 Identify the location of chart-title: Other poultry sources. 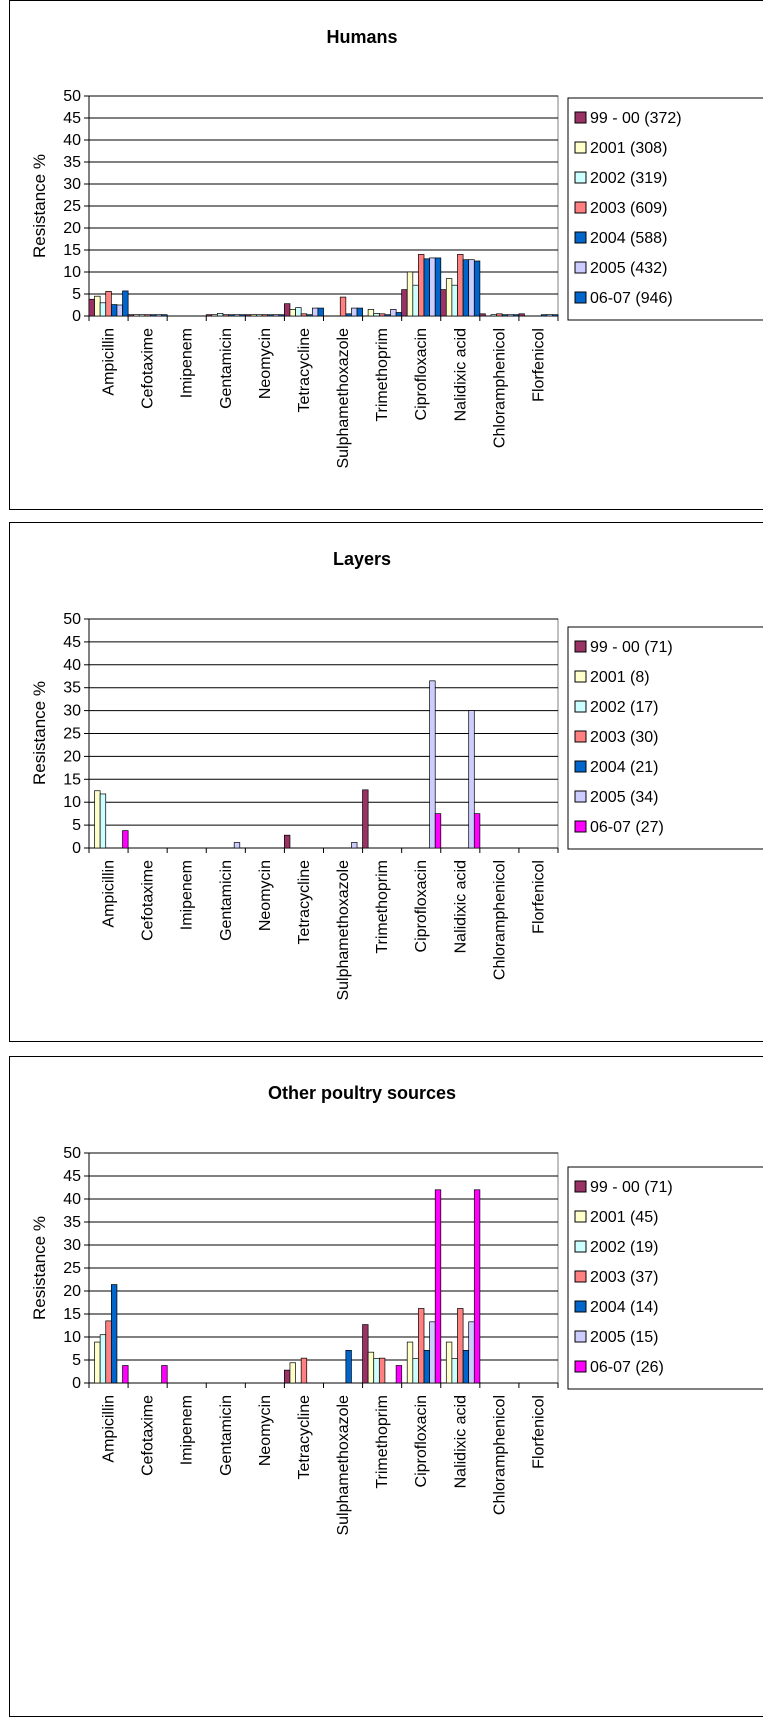
(362, 1093).